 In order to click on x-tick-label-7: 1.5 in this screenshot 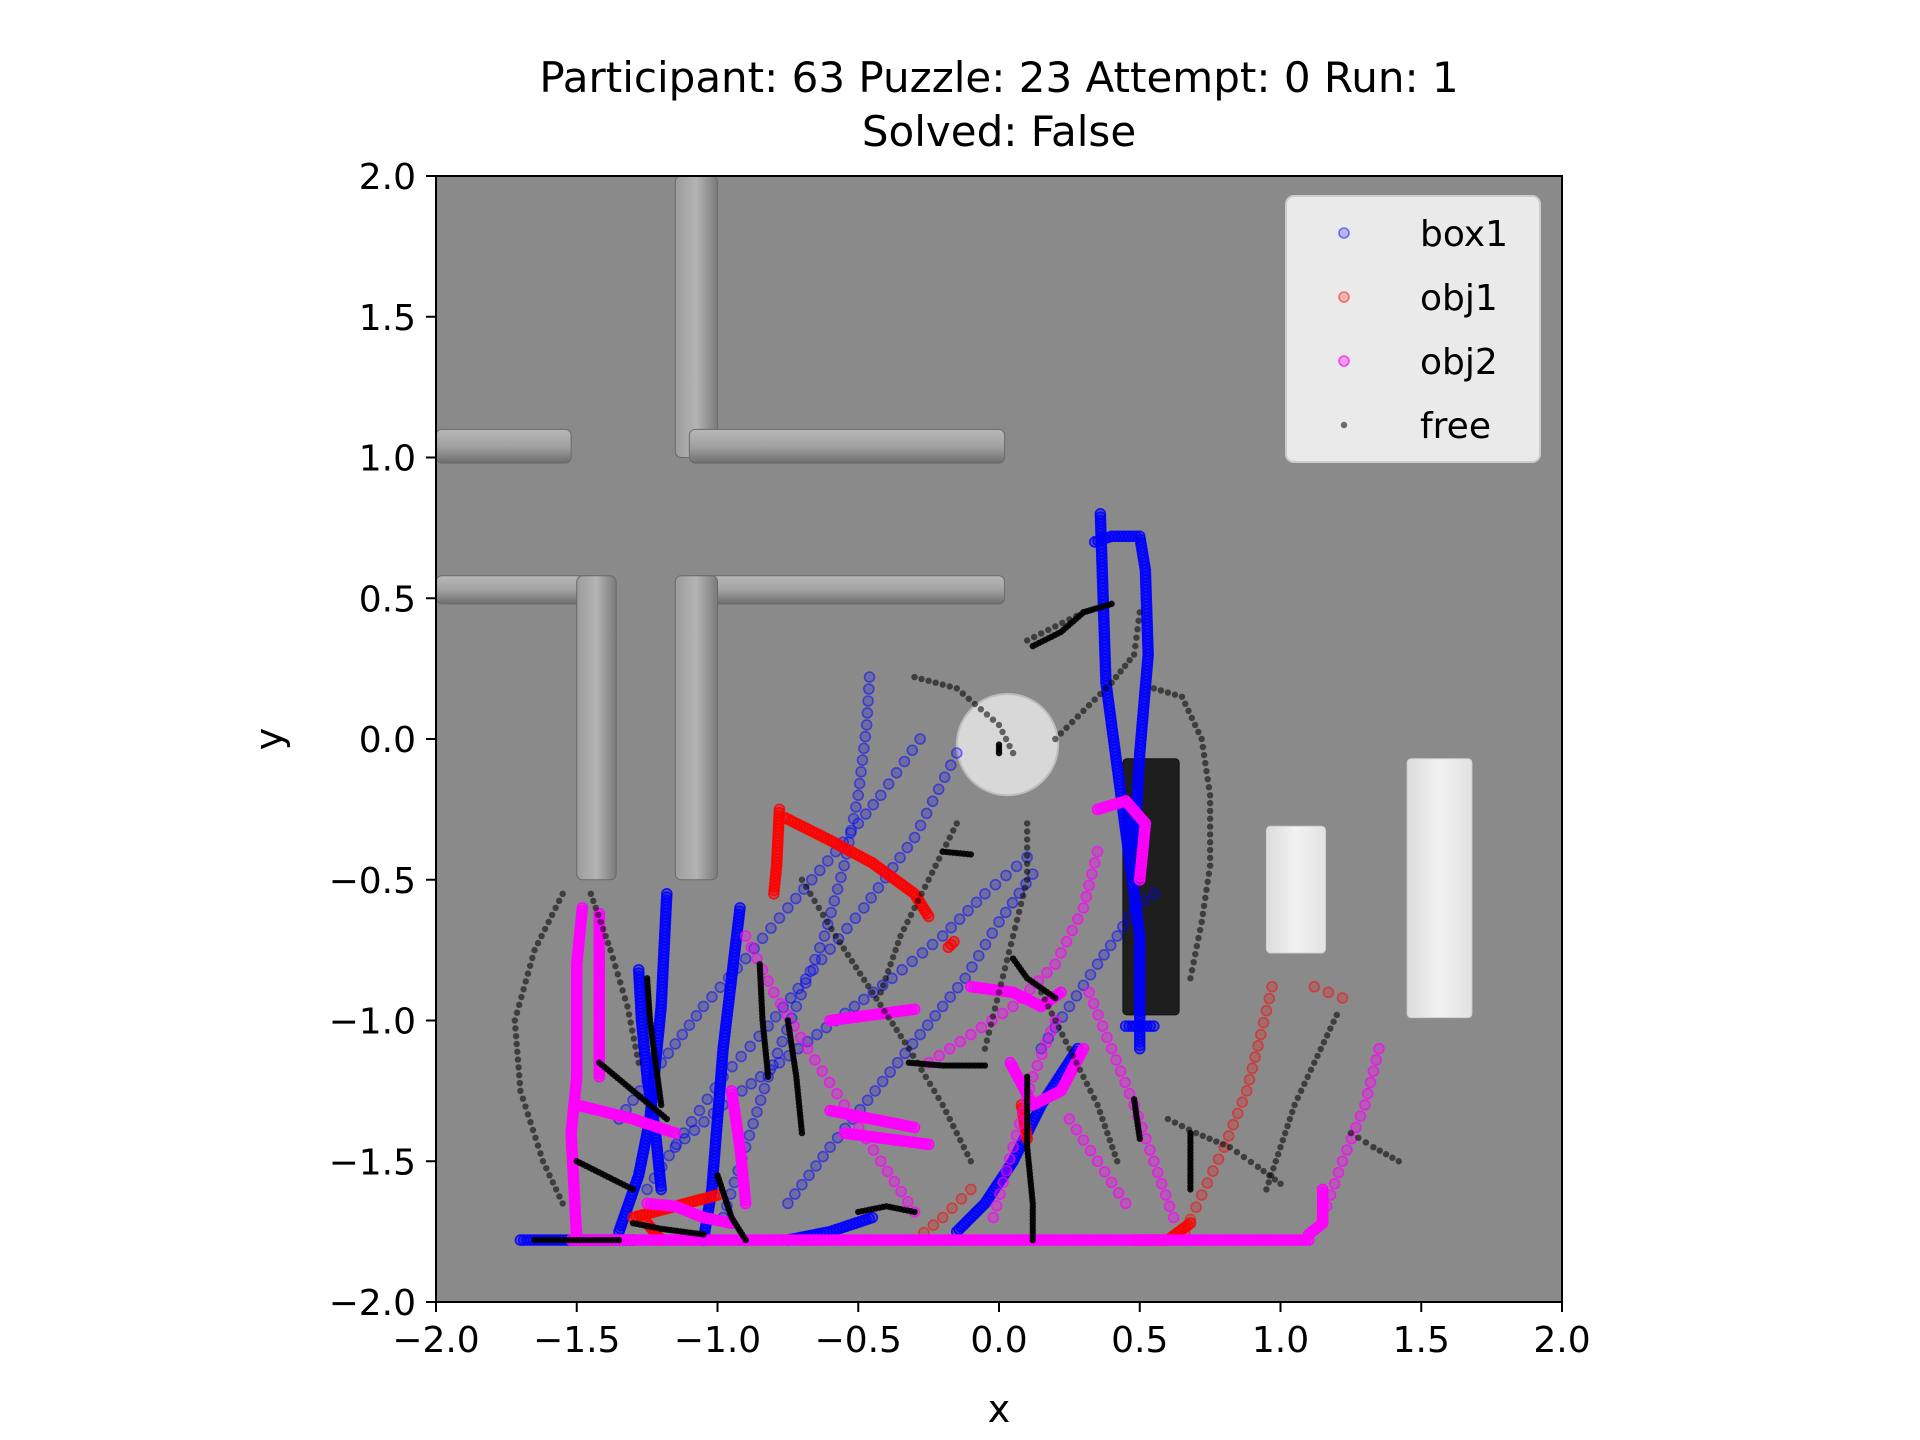, I will do `click(1421, 1340)`.